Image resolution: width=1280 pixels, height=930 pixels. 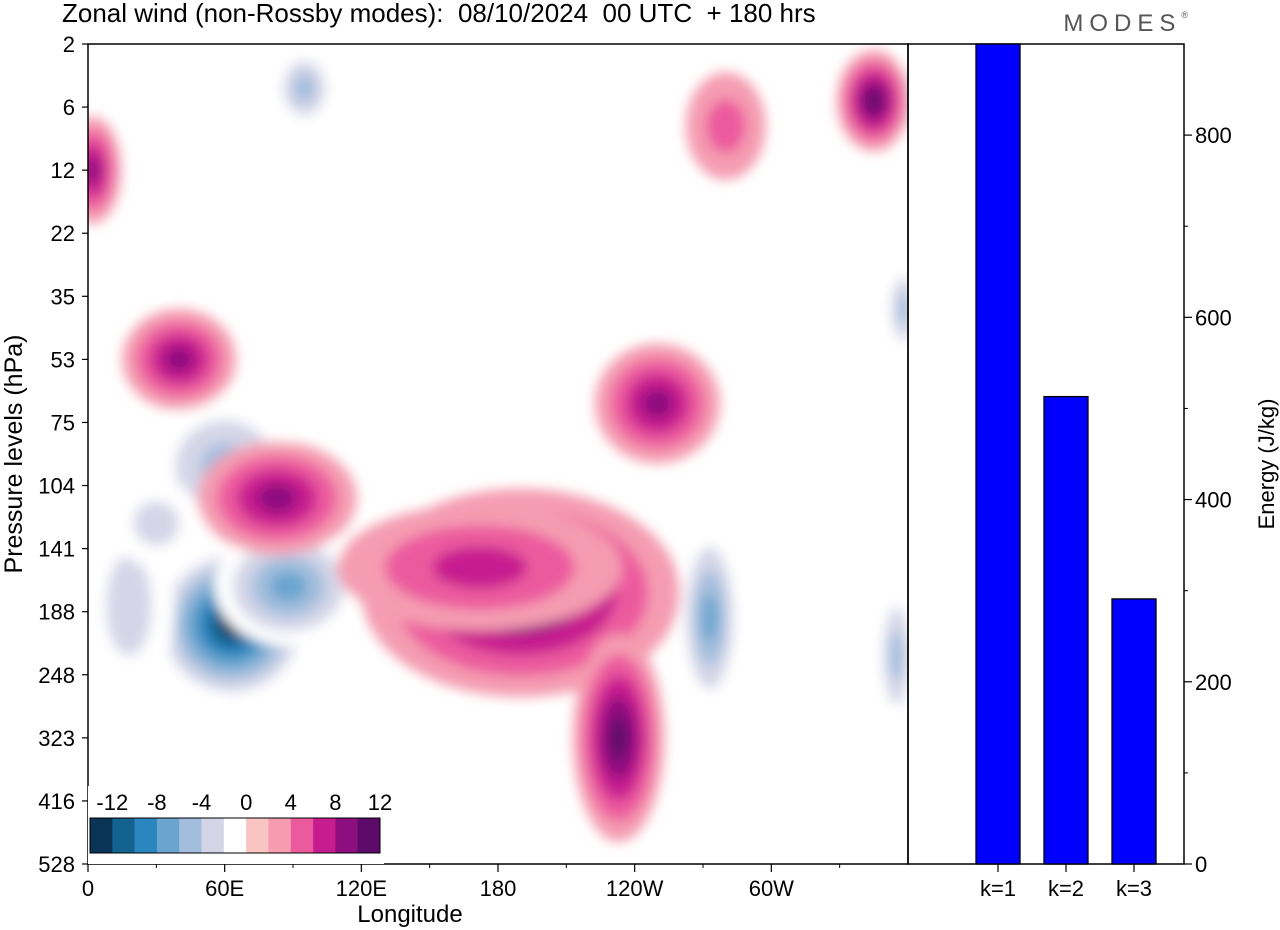 I want to click on bar-y-tick-label: 0, so click(x=1201, y=864).